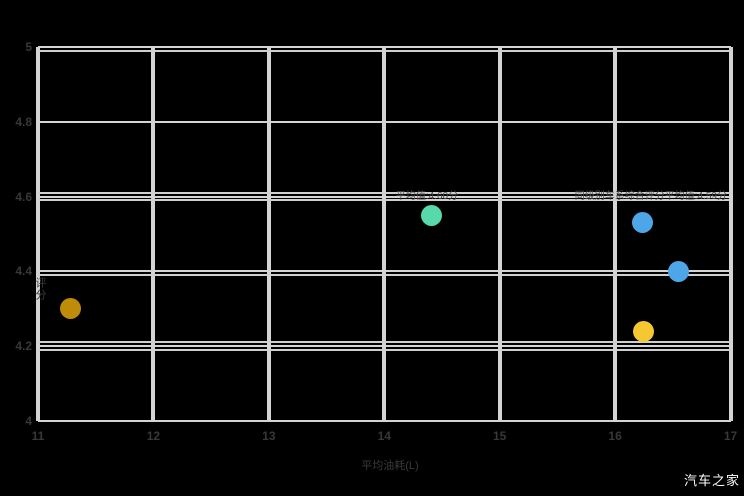  I want to click on gridline-y-4.2, so click(384, 346).